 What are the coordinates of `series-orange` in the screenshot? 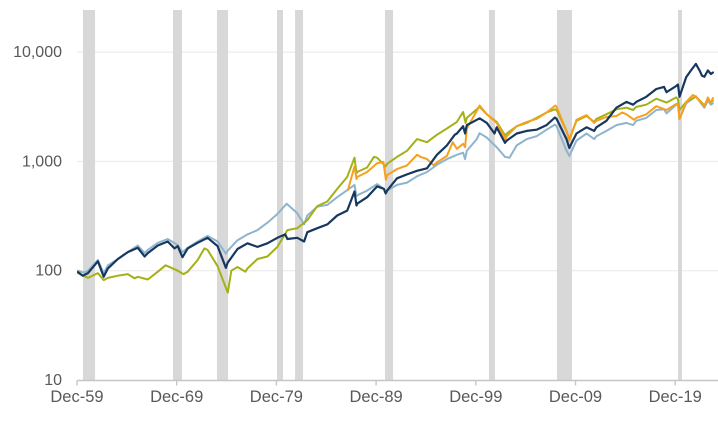 It's located at (530, 142).